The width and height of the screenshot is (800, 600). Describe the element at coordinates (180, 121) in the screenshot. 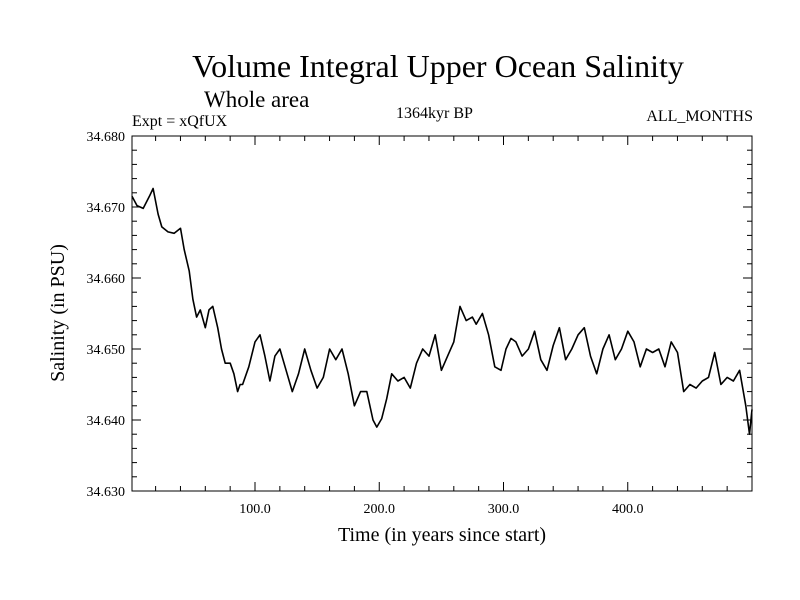

I see `experiment-label: Expt = xQfUX` at that location.